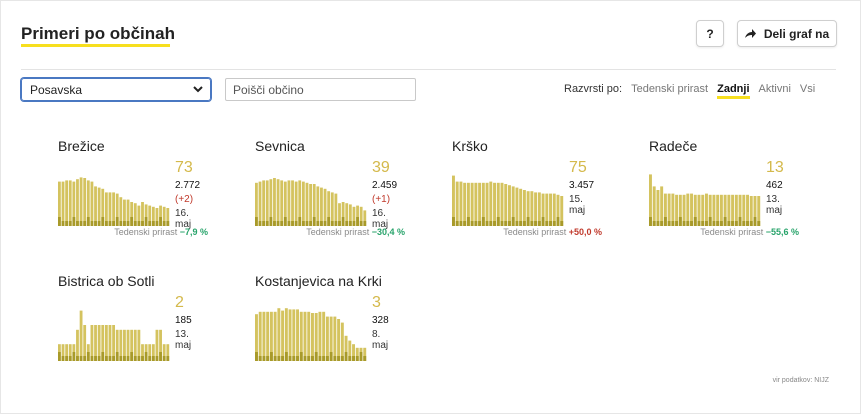  I want to click on help-button: ?, so click(710, 33).